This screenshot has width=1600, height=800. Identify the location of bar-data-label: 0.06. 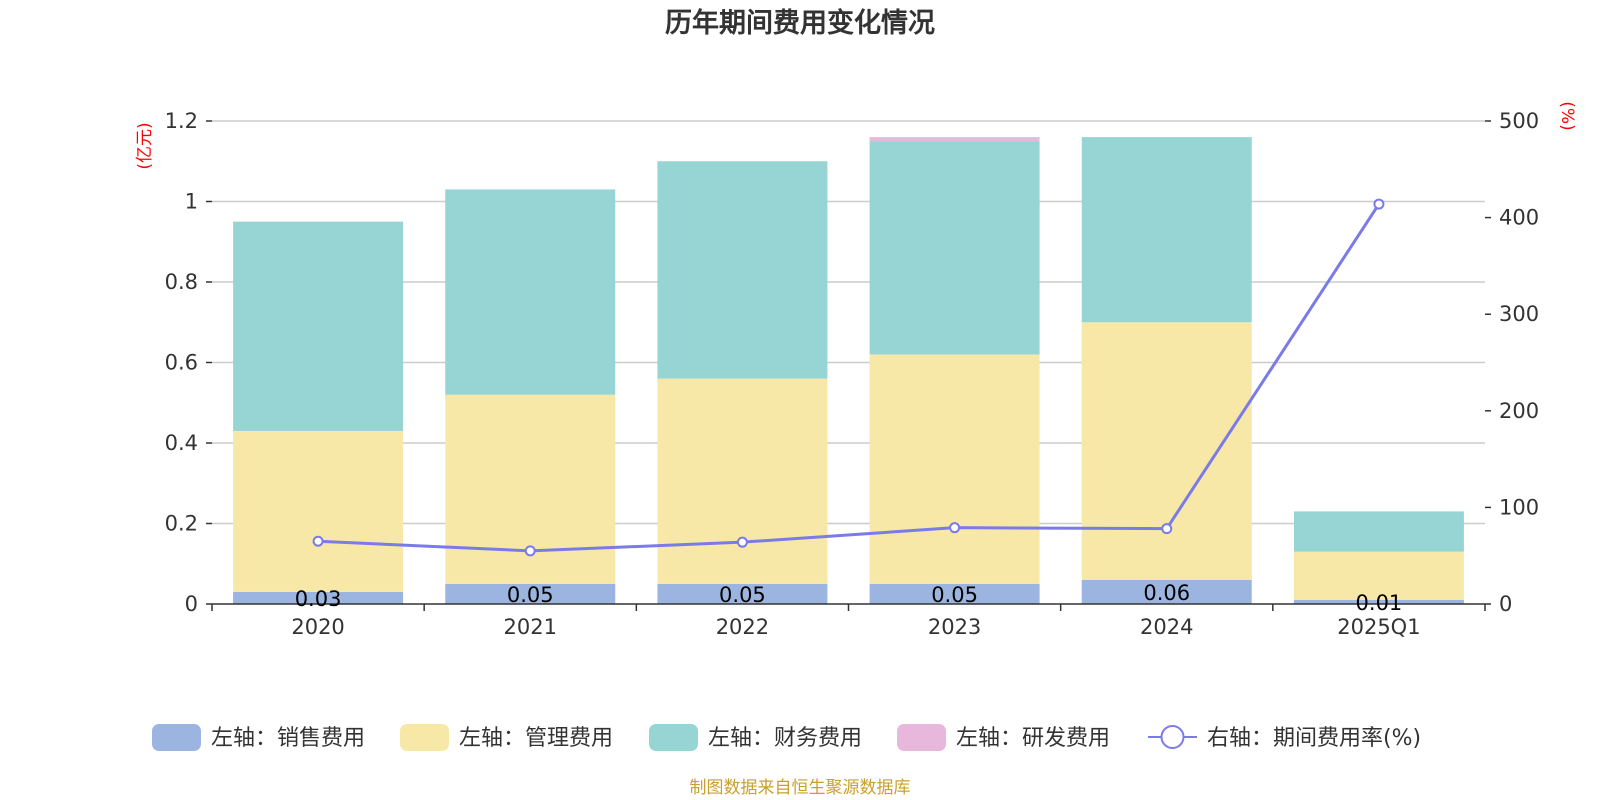
(1166, 593).